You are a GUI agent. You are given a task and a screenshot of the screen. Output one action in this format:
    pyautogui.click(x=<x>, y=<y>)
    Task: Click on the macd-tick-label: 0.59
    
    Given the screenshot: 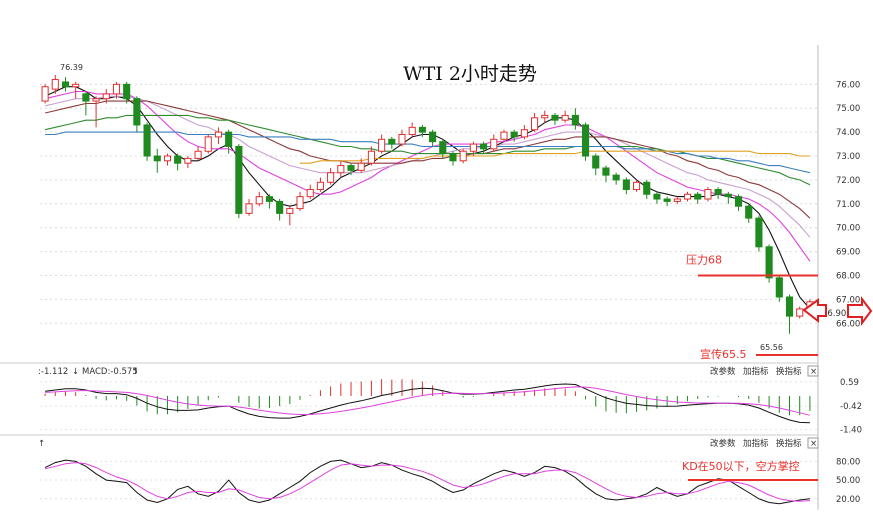 What is the action you would take?
    pyautogui.click(x=849, y=383)
    